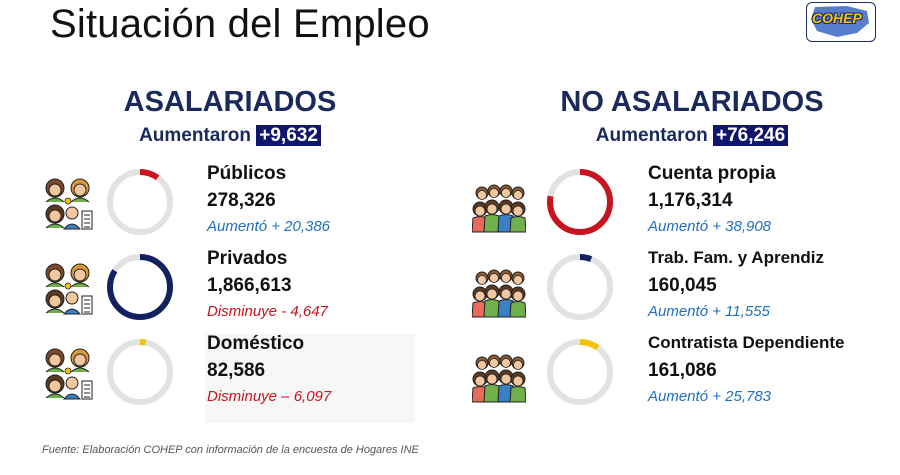 The width and height of the screenshot is (900, 475). What do you see at coordinates (195, 135) in the screenshot?
I see `asalariados-sub-prefix: Aumentaron` at bounding box center [195, 135].